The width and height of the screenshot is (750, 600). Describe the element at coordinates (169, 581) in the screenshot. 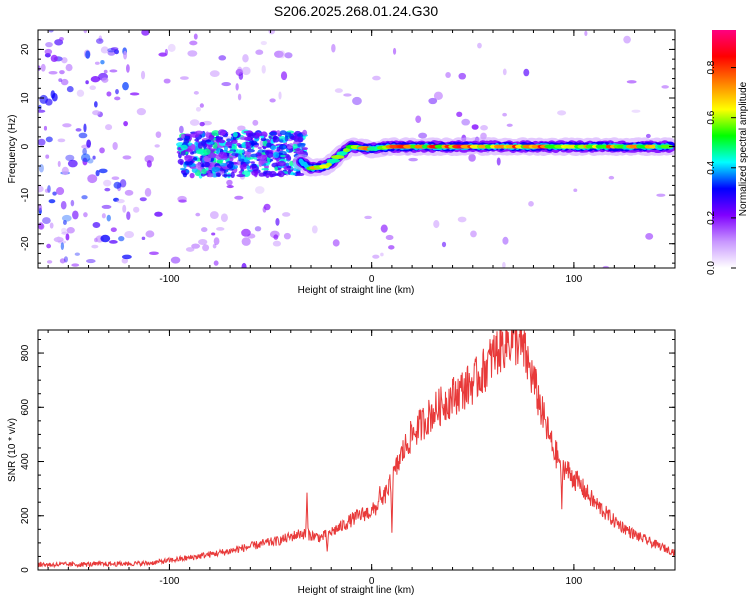

I see `x-tick-label: -100` at that location.